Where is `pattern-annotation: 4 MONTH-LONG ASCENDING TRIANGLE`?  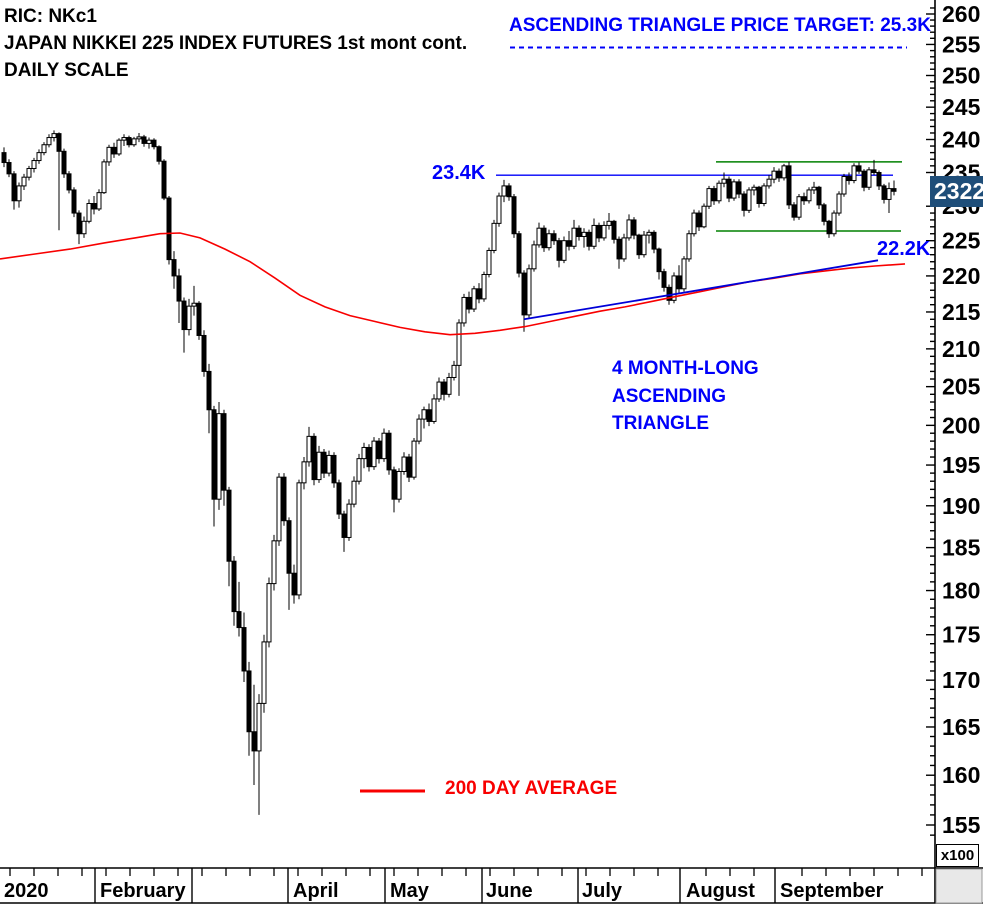 pattern-annotation: 4 MONTH-LONG ASCENDING TRIANGLE is located at coordinates (685, 396).